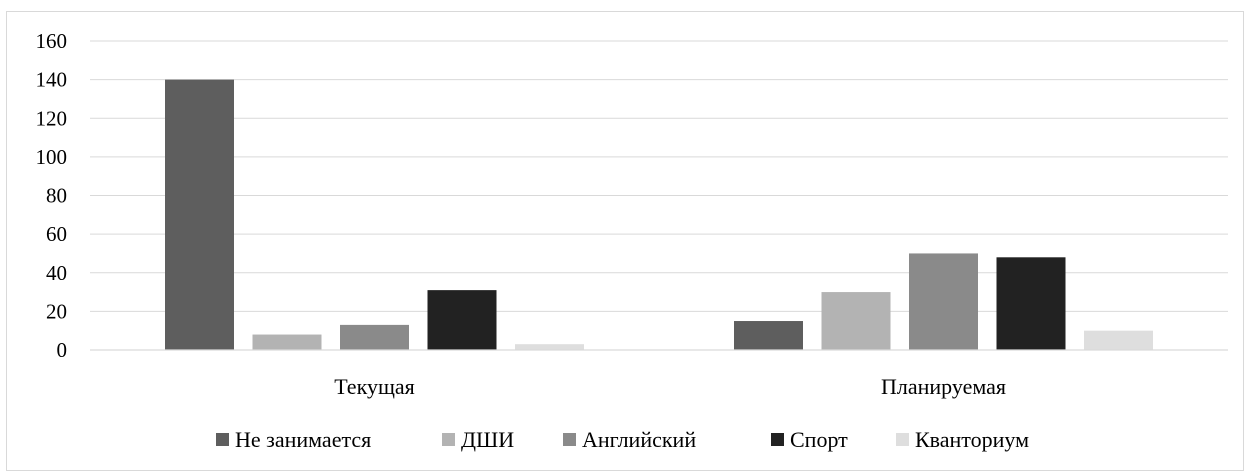  Describe the element at coordinates (487, 439) in the screenshot. I see `legend-label-1: ДШИ` at that location.